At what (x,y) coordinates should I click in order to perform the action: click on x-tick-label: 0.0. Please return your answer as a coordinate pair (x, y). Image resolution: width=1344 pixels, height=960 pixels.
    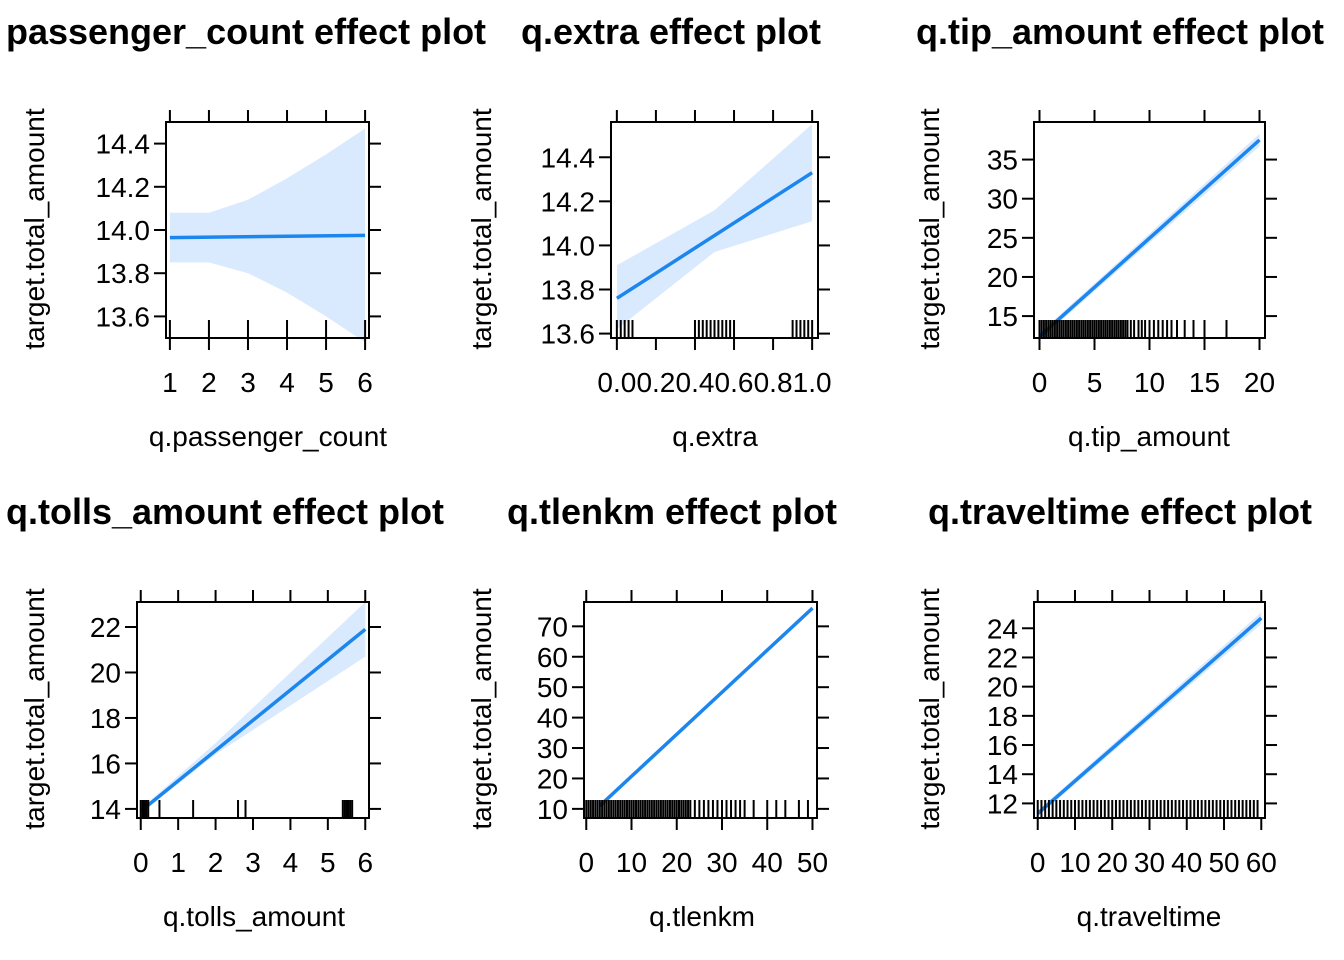
    Looking at the image, I should click on (616, 382).